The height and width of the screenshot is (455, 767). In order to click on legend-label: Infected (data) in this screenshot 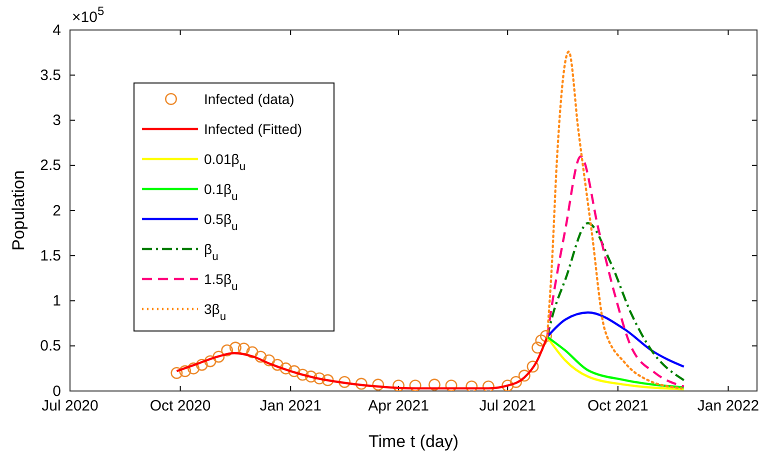, I will do `click(249, 99)`.